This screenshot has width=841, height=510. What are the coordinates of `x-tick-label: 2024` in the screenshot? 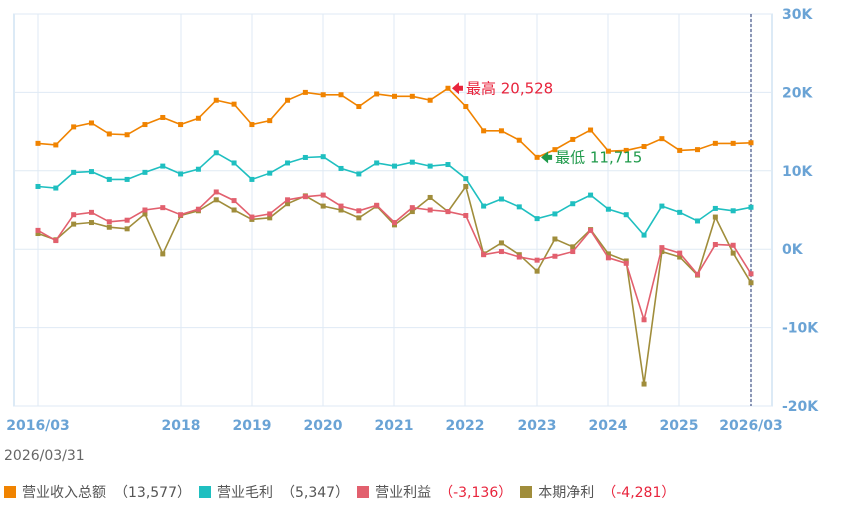 It's located at (608, 426).